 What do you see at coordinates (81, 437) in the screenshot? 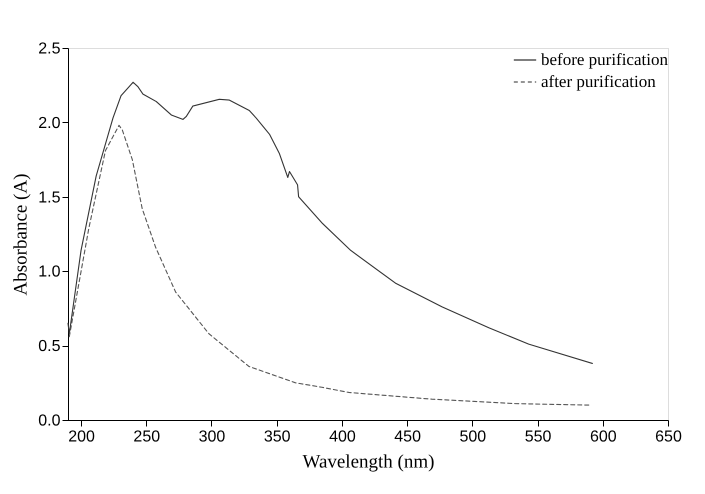
I see `x-tick-label: 200` at bounding box center [81, 437].